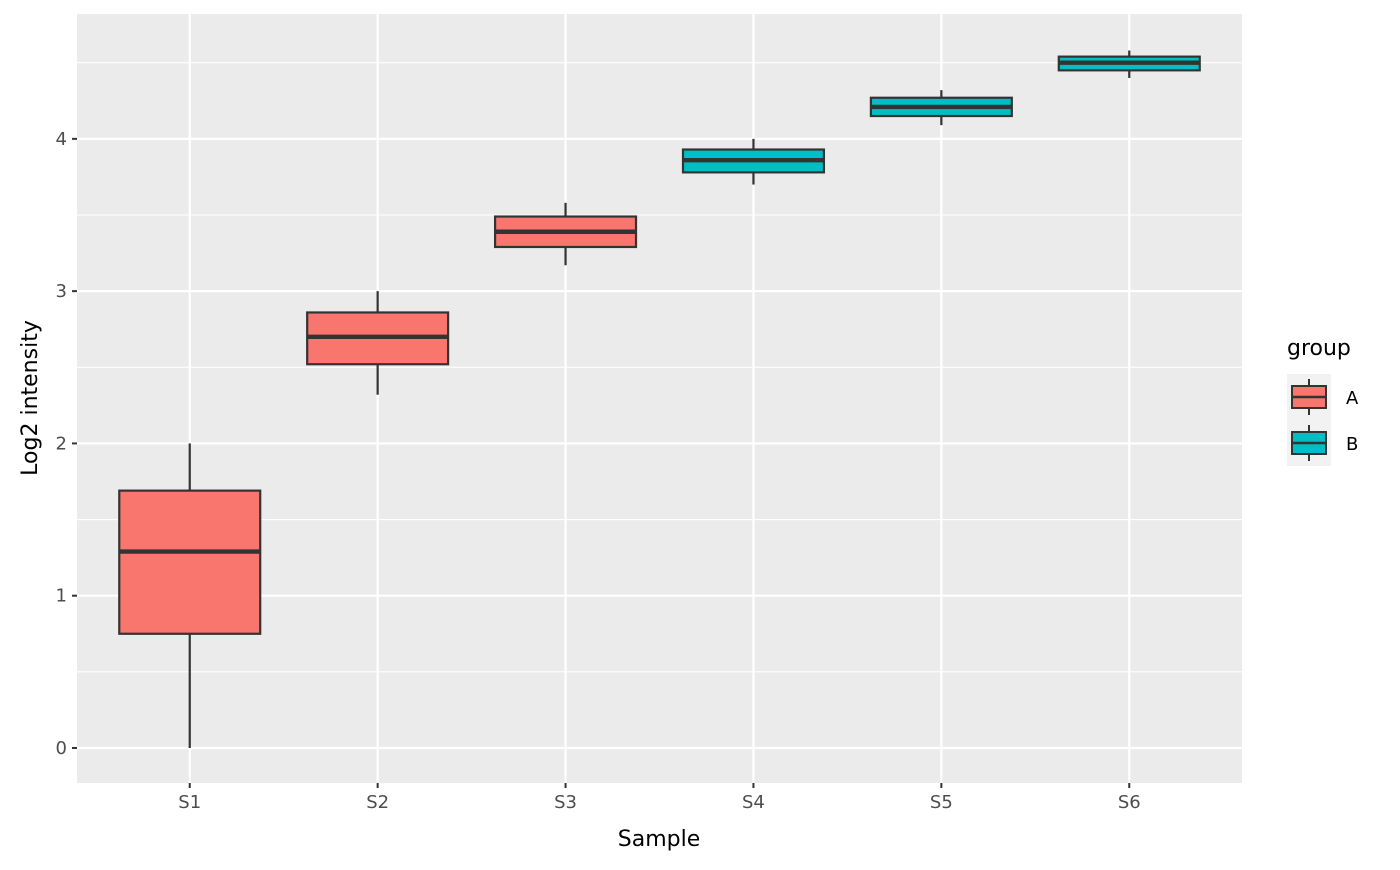 The height and width of the screenshot is (870, 1400). I want to click on y-axis-title: Log2 intensity, so click(30, 398).